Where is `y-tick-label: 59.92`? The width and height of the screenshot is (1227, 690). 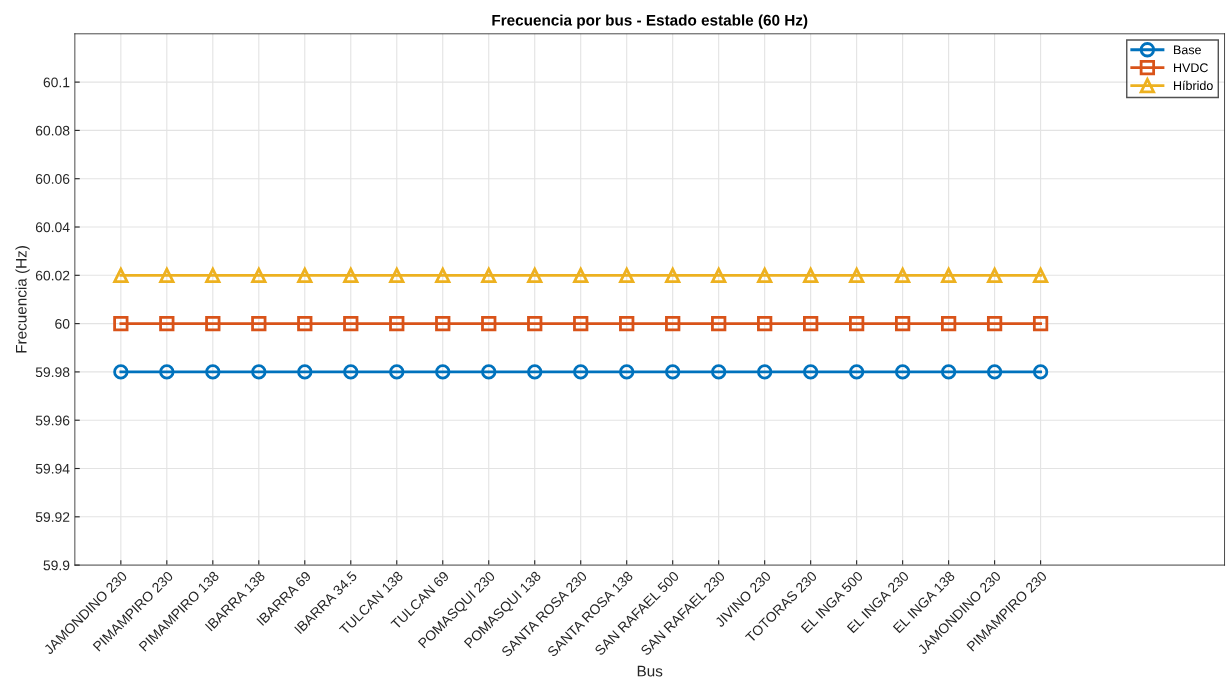 y-tick-label: 59.92 is located at coordinates (52, 517).